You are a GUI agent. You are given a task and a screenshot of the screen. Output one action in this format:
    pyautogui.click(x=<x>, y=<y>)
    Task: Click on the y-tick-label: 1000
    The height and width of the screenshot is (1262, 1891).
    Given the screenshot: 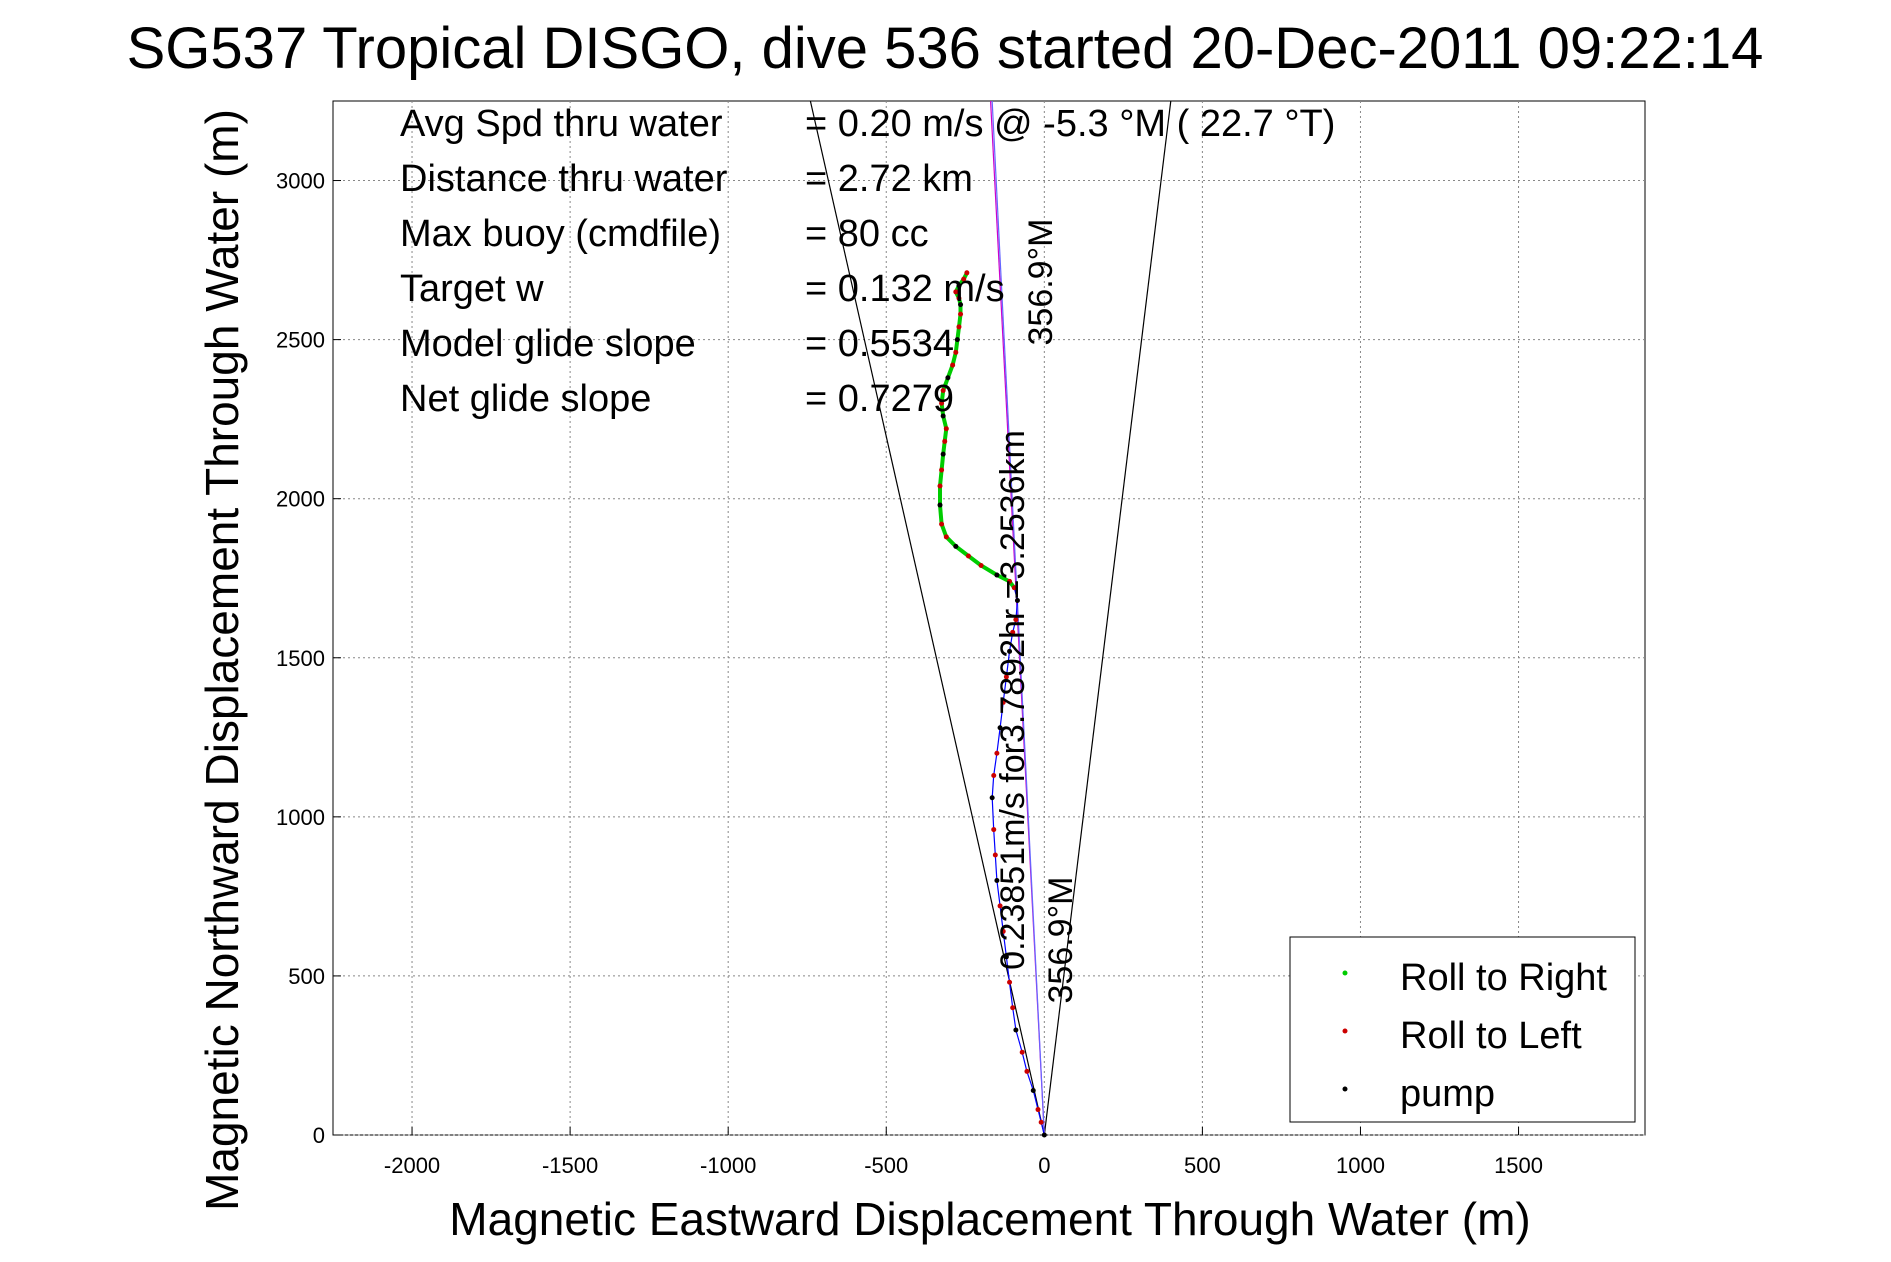 What is the action you would take?
    pyautogui.click(x=300, y=817)
    